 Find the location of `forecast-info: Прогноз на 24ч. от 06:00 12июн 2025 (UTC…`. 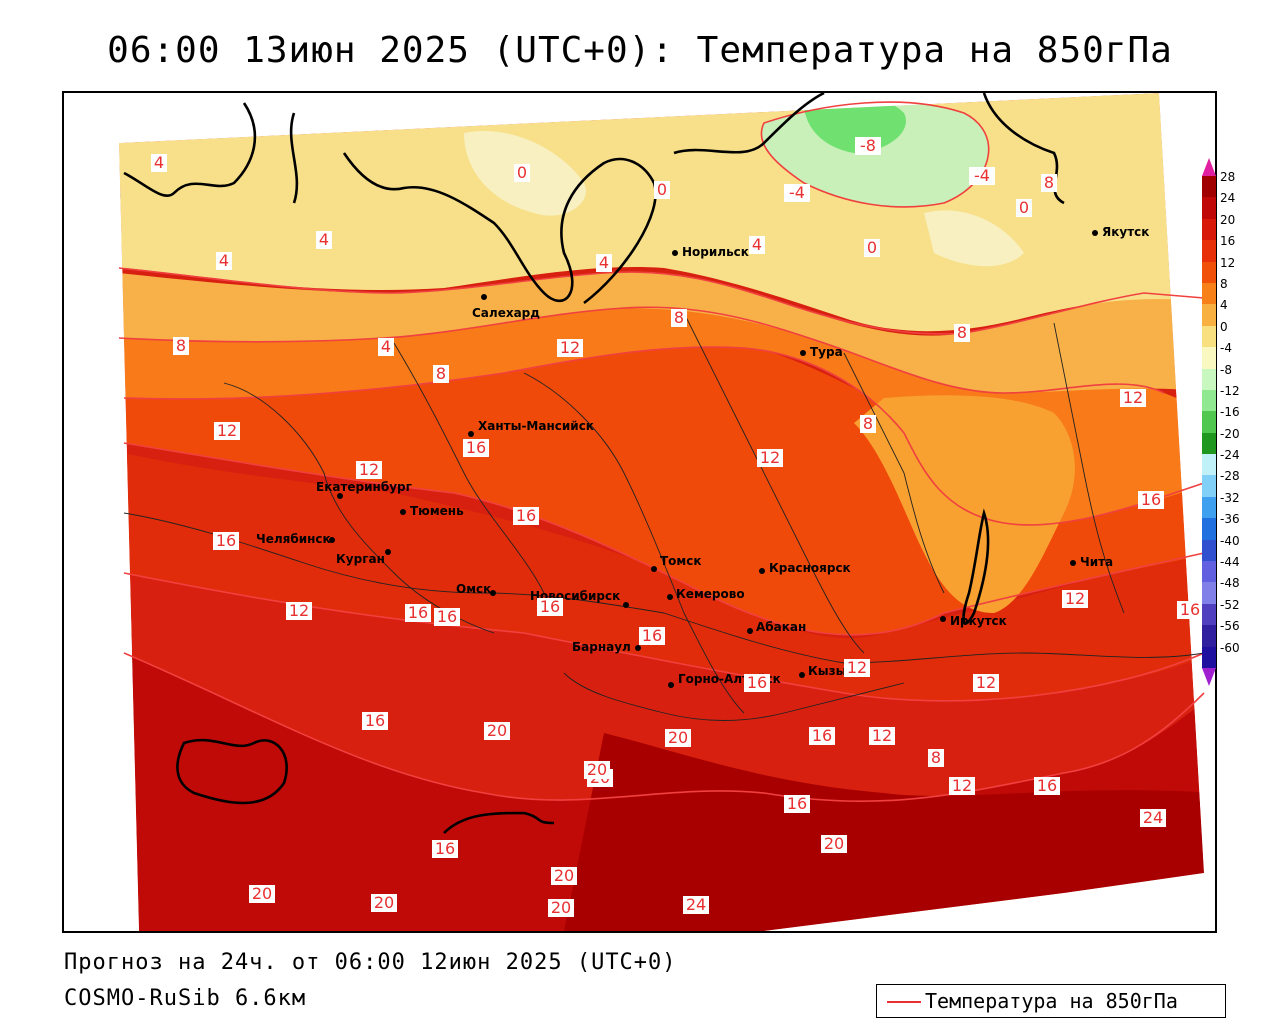

forecast-info: Прогноз на 24ч. от 06:00 12июн 2025 (UTC… is located at coordinates (370, 962).